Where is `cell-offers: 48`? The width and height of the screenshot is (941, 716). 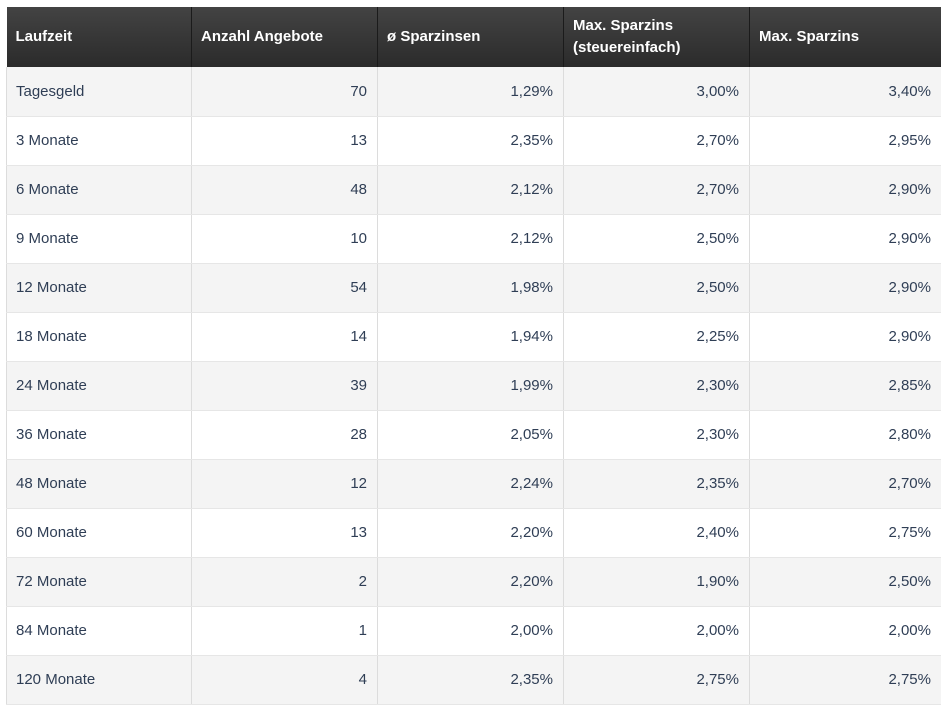
cell-offers: 48 is located at coordinates (284, 190).